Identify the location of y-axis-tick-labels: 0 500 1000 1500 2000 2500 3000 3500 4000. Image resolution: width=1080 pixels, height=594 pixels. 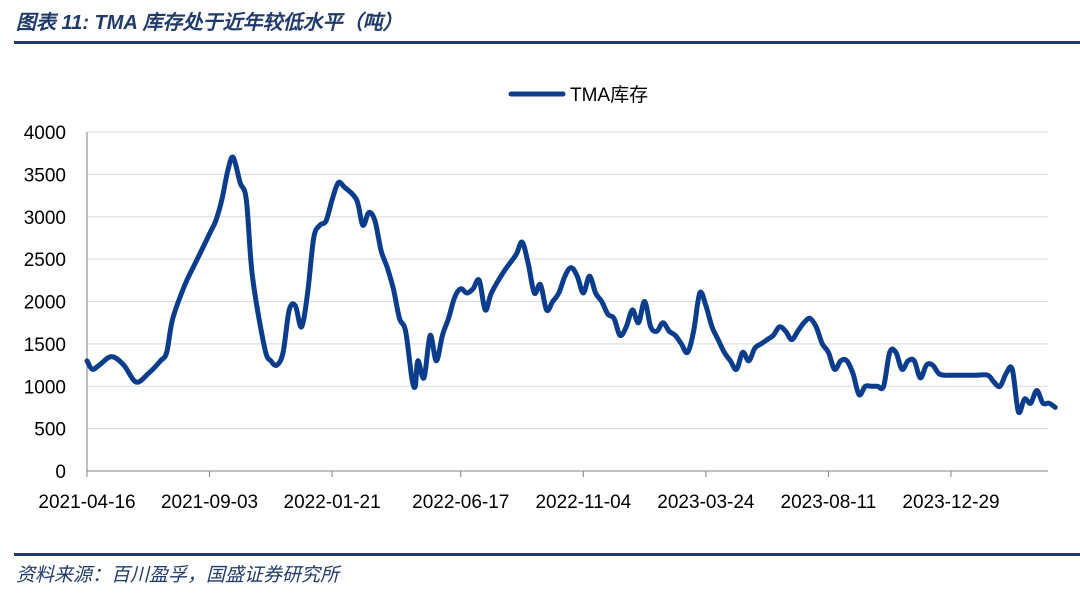
(45, 303).